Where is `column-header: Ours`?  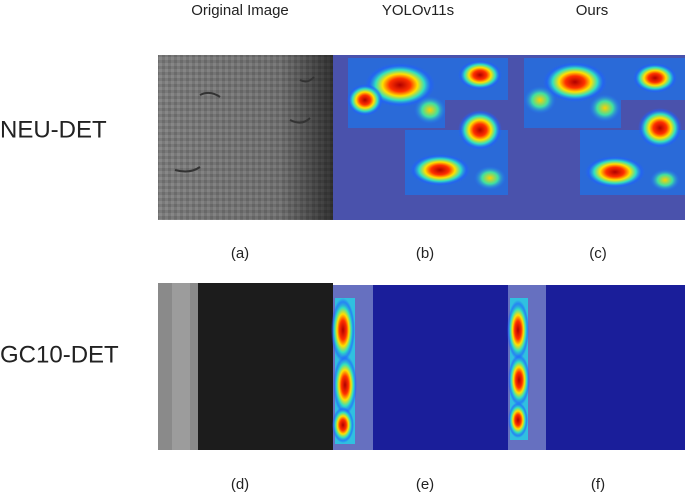 column-header: Ours is located at coordinates (592, 10).